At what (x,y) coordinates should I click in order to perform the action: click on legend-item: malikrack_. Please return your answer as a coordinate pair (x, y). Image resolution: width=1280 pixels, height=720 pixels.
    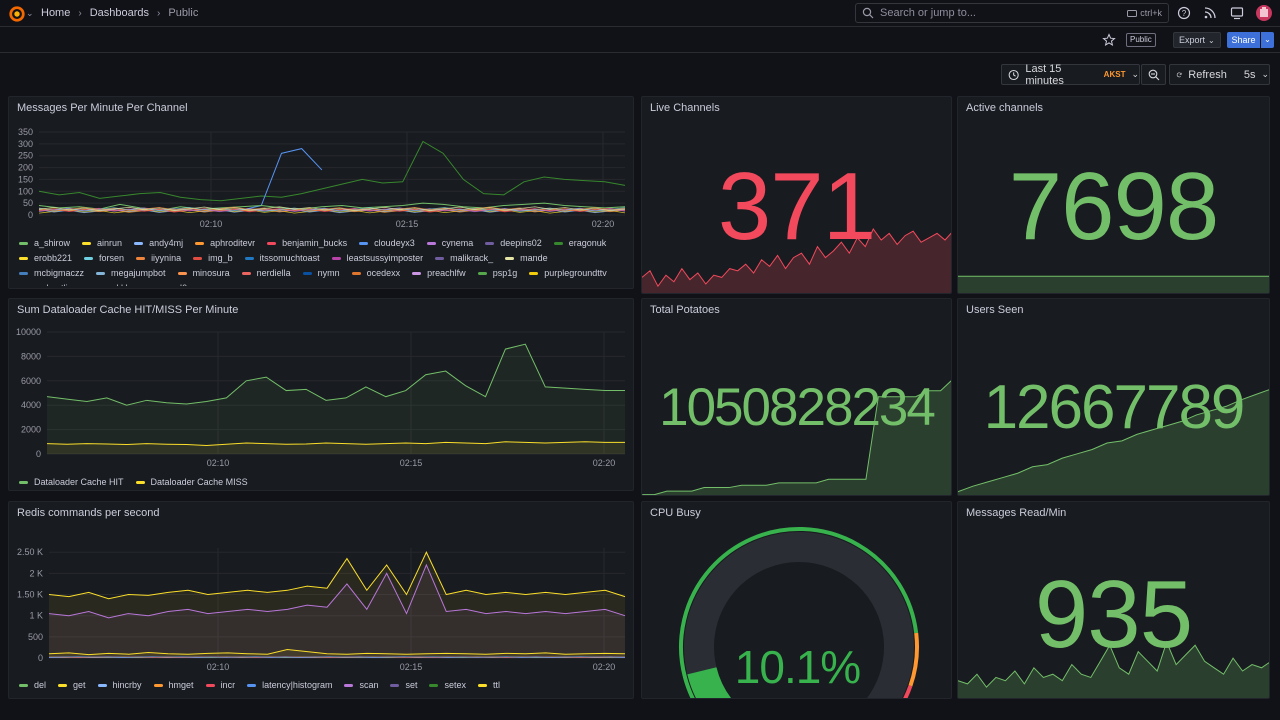
    Looking at the image, I should click on (464, 258).